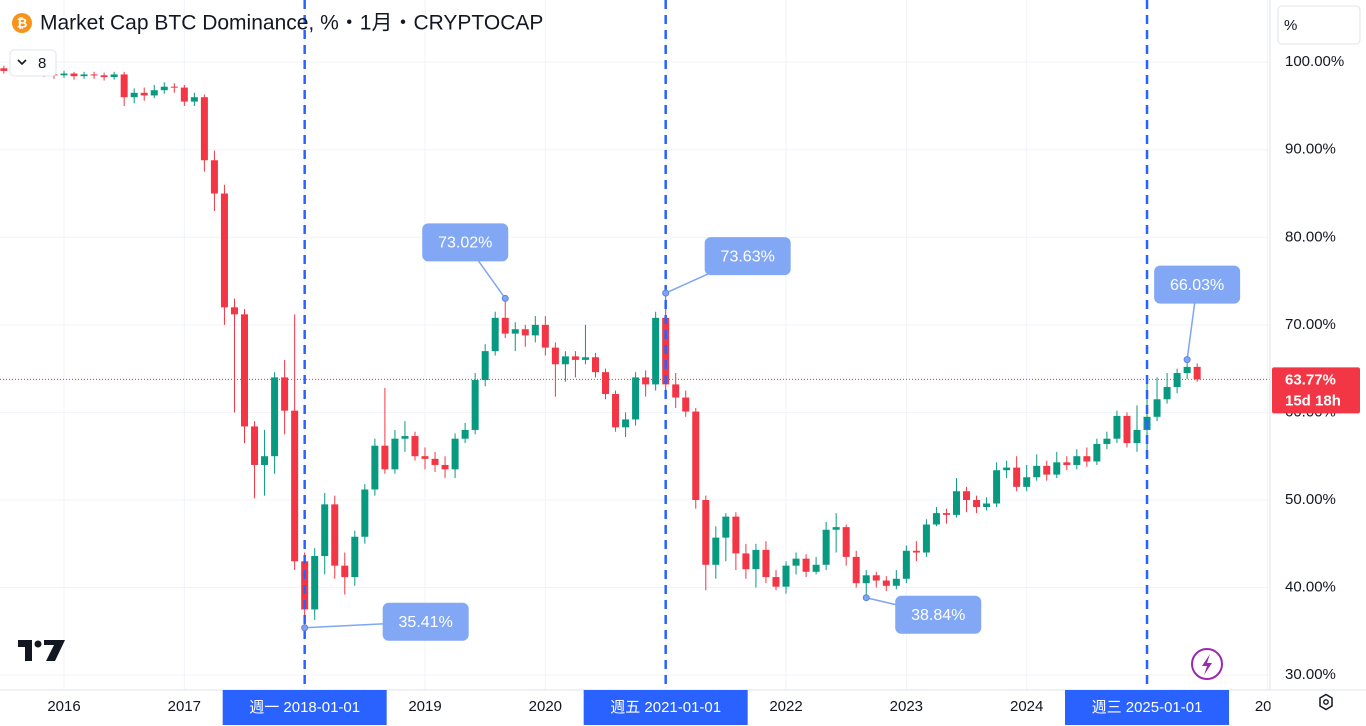  What do you see at coordinates (465, 243) in the screenshot?
I see `annotation-label: 73.02%` at bounding box center [465, 243].